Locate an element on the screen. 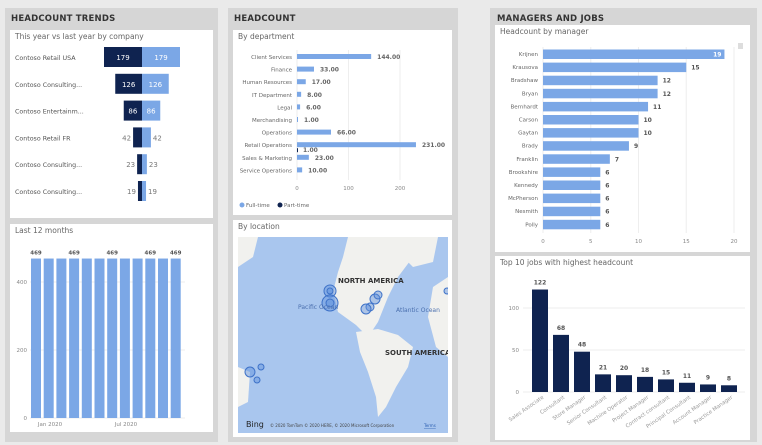 The image size is (762, 445). last-year-label: 126 is located at coordinates (156, 85).